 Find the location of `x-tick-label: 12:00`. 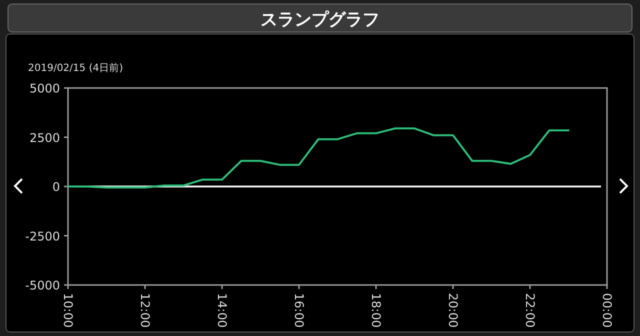

x-tick-label: 12:00 is located at coordinates (145, 310).